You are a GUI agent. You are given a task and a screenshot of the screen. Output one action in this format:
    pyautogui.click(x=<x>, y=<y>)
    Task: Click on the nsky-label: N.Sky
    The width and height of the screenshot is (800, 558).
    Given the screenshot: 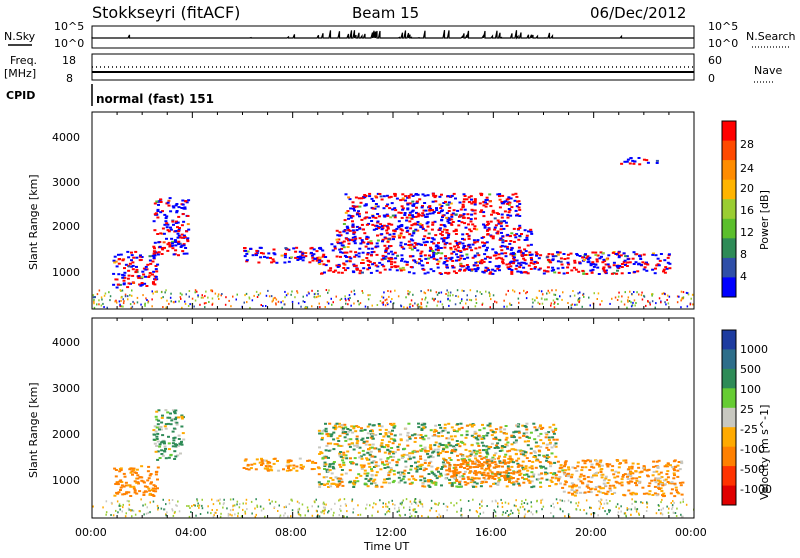 What is the action you would take?
    pyautogui.click(x=20, y=36)
    